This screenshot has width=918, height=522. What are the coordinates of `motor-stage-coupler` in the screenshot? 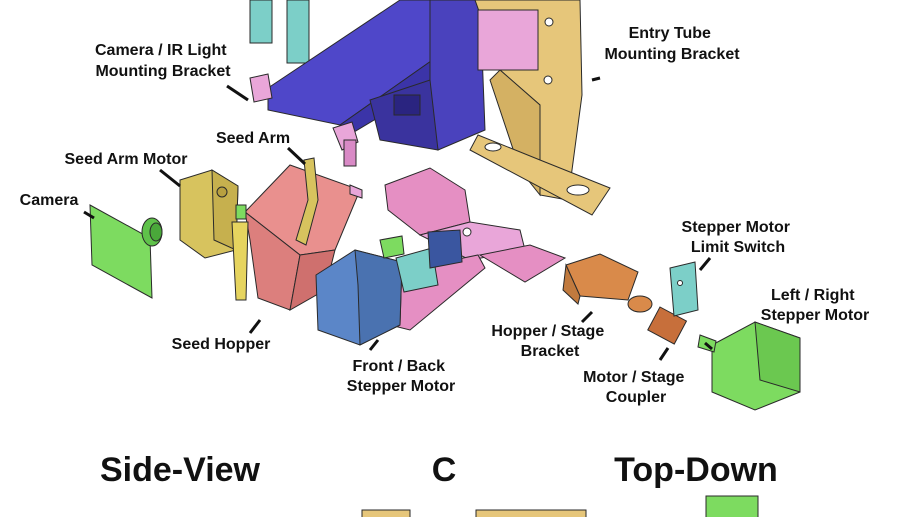 It's located at (667, 325).